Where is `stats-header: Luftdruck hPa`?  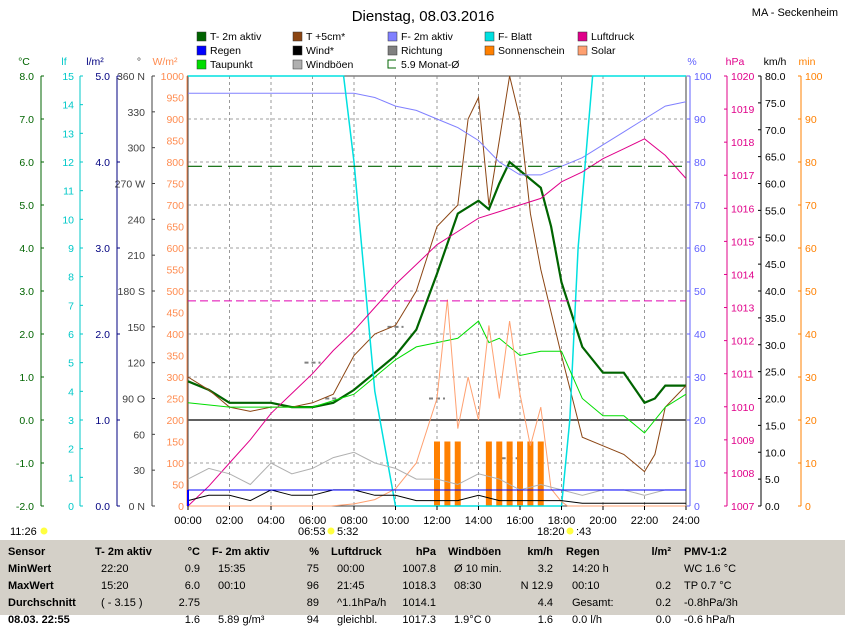 stats-header: Luftdruck hPa is located at coordinates (383, 552).